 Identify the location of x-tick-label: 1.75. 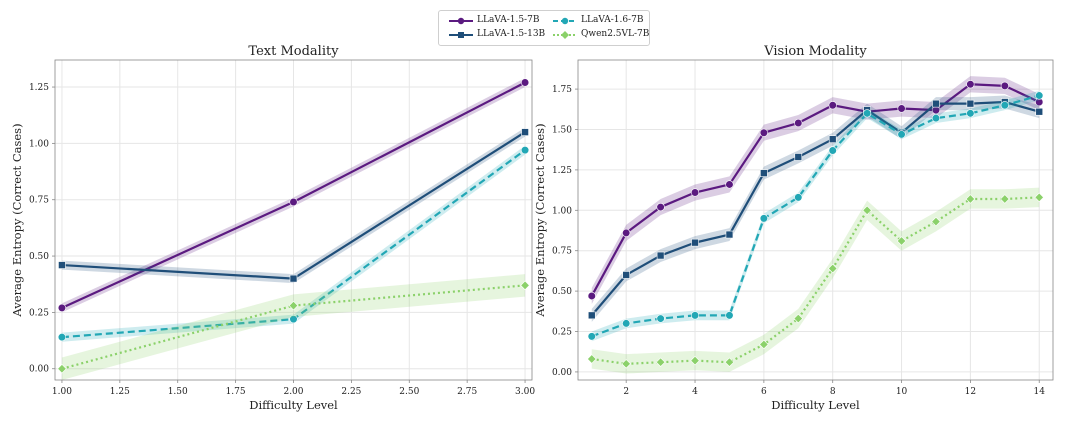
(236, 392).